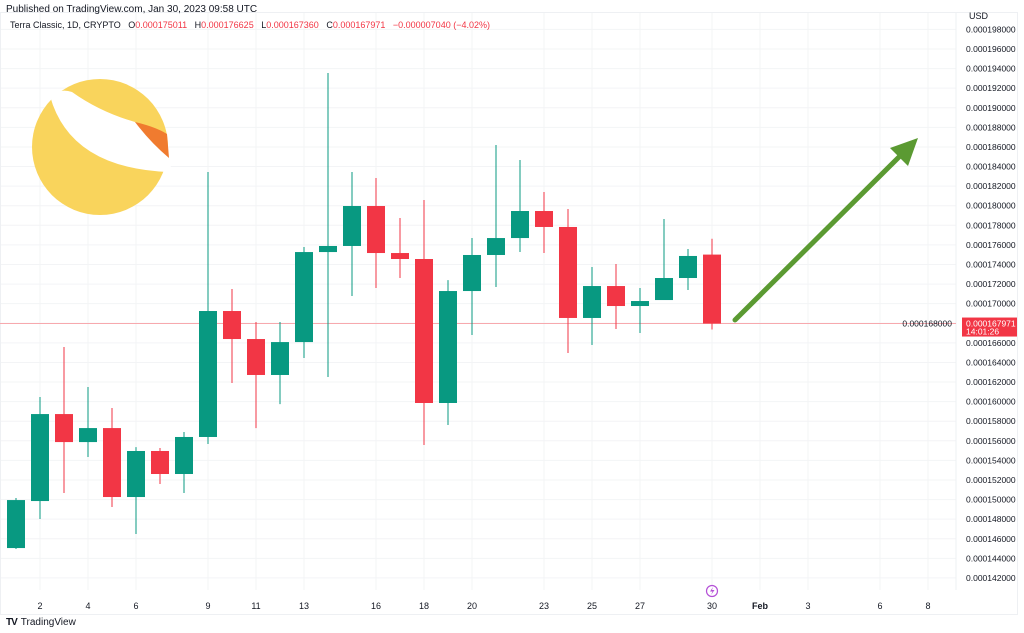  What do you see at coordinates (991, 500) in the screenshot?
I see `price-tick-label: 0.000150000` at bounding box center [991, 500].